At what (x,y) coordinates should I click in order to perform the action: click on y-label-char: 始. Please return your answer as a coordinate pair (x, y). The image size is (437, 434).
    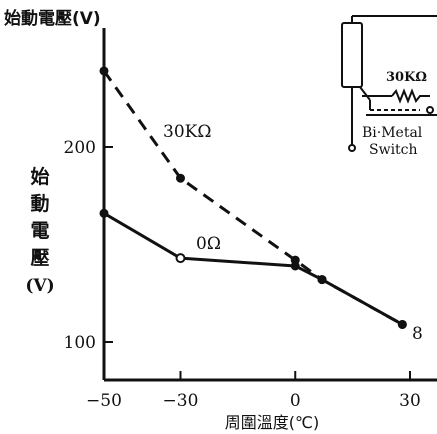
    Looking at the image, I should click on (39, 176).